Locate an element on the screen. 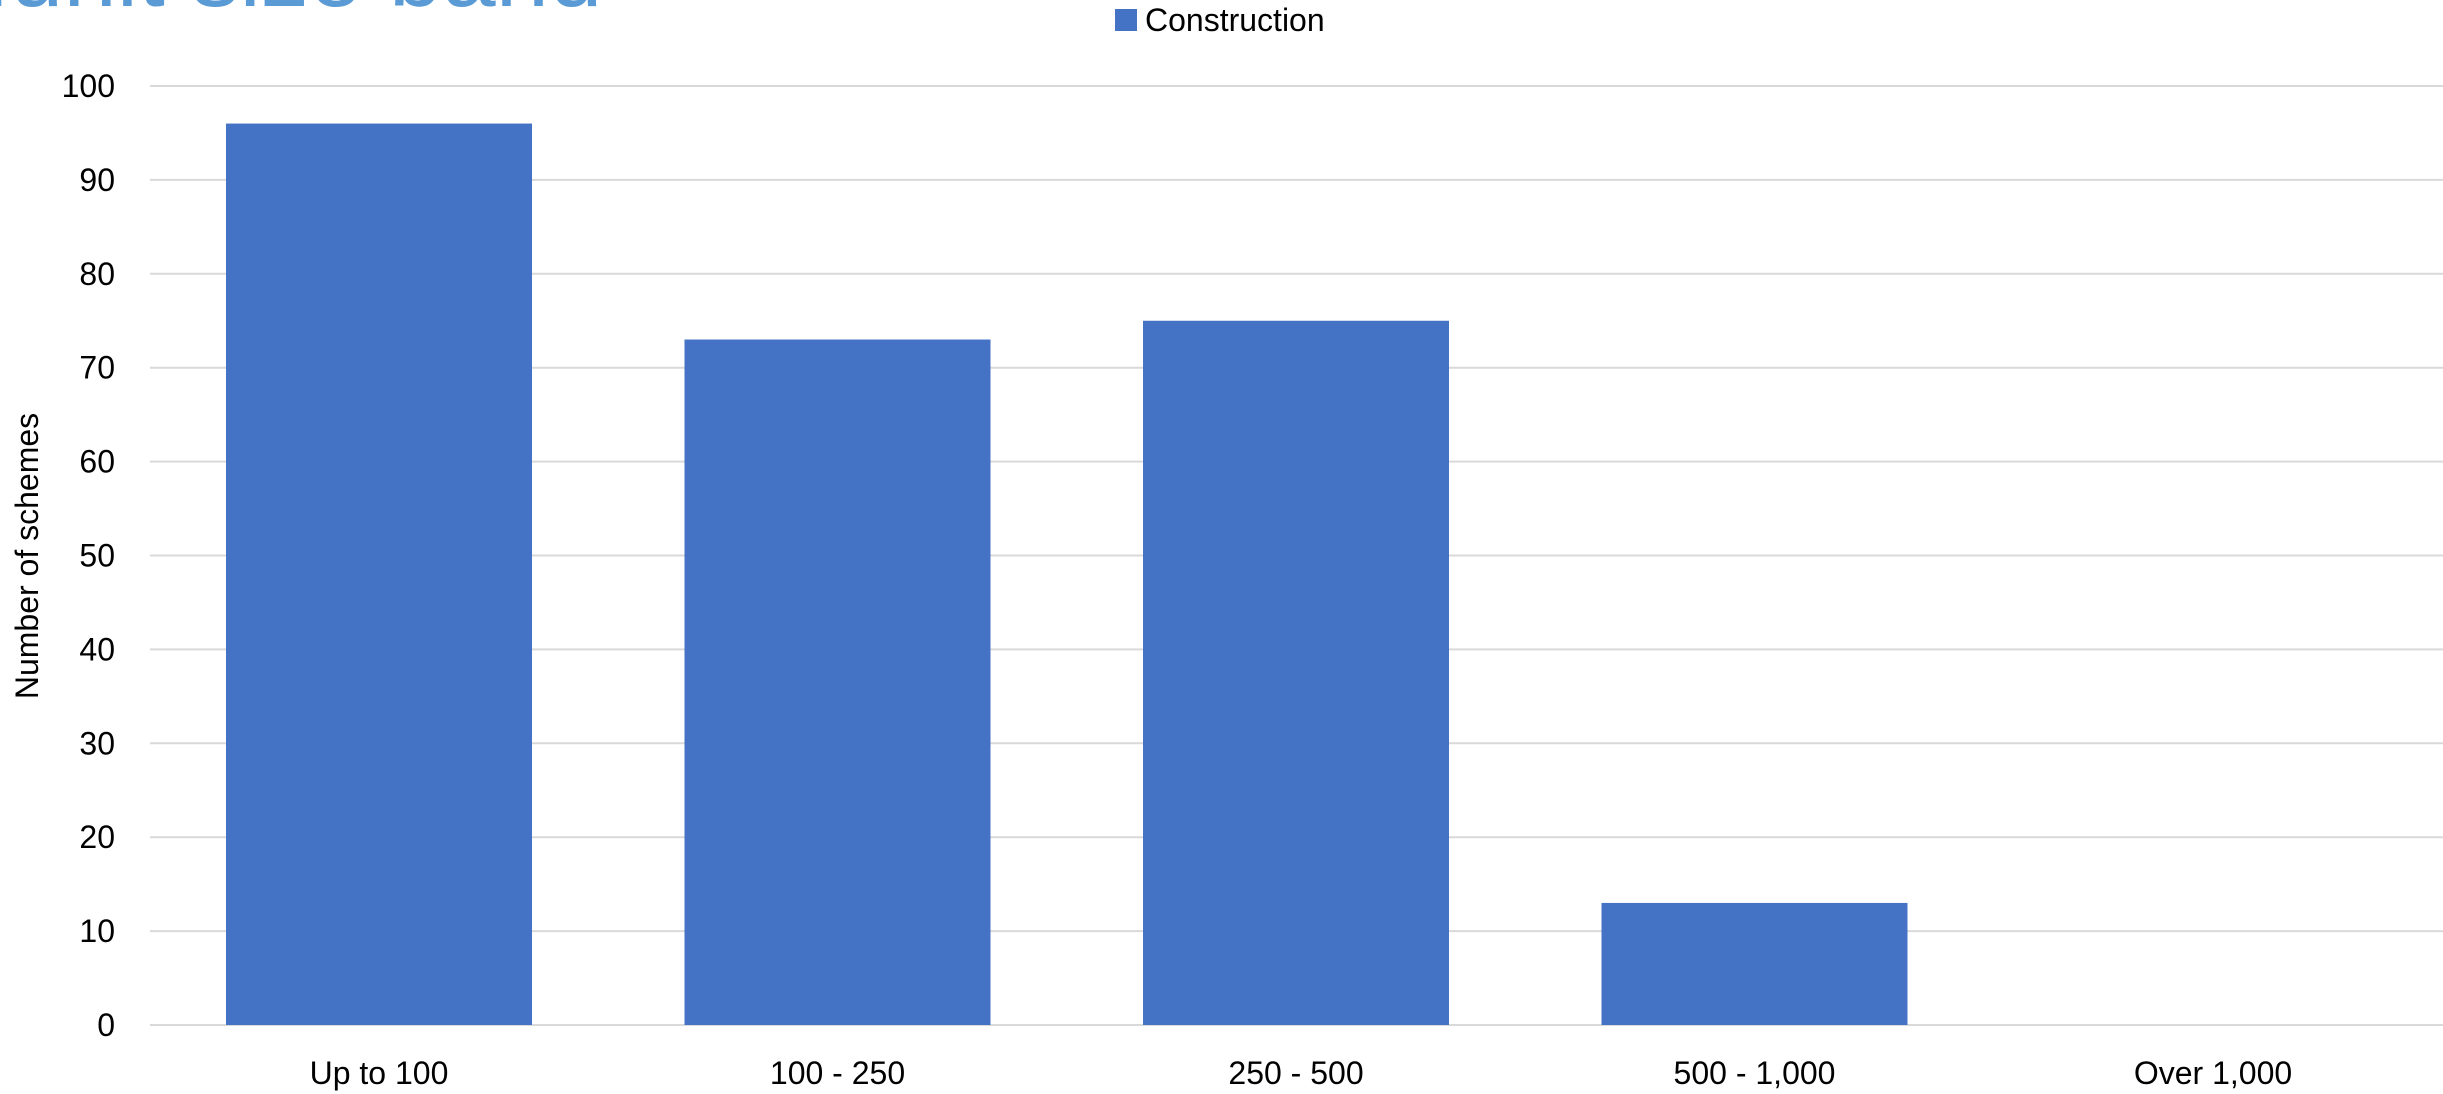  x-tick-label: Over 1,000 is located at coordinates (2213, 1073).